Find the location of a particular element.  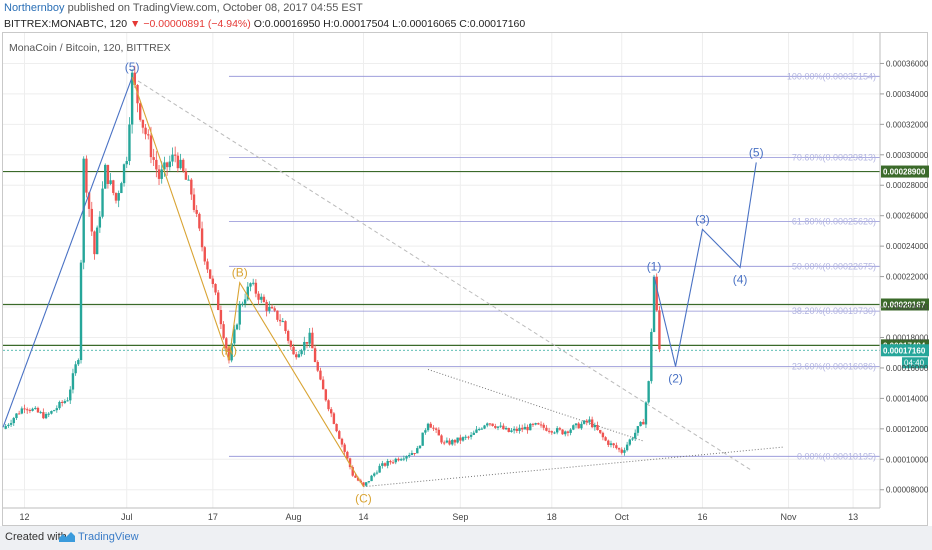

price-tick-label: 0.00030000 is located at coordinates (907, 155).